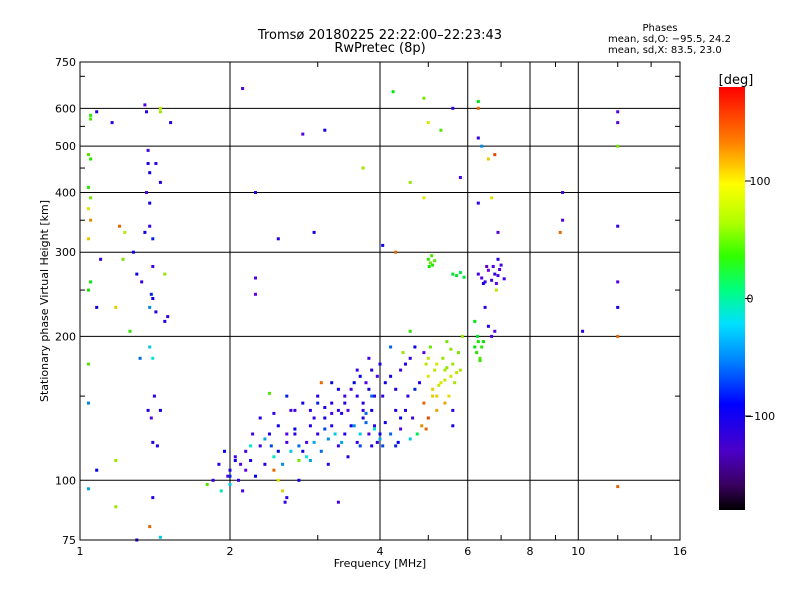 This screenshot has height=600, width=800. Describe the element at coordinates (80, 551) in the screenshot. I see `x-tick-label: 1` at that location.